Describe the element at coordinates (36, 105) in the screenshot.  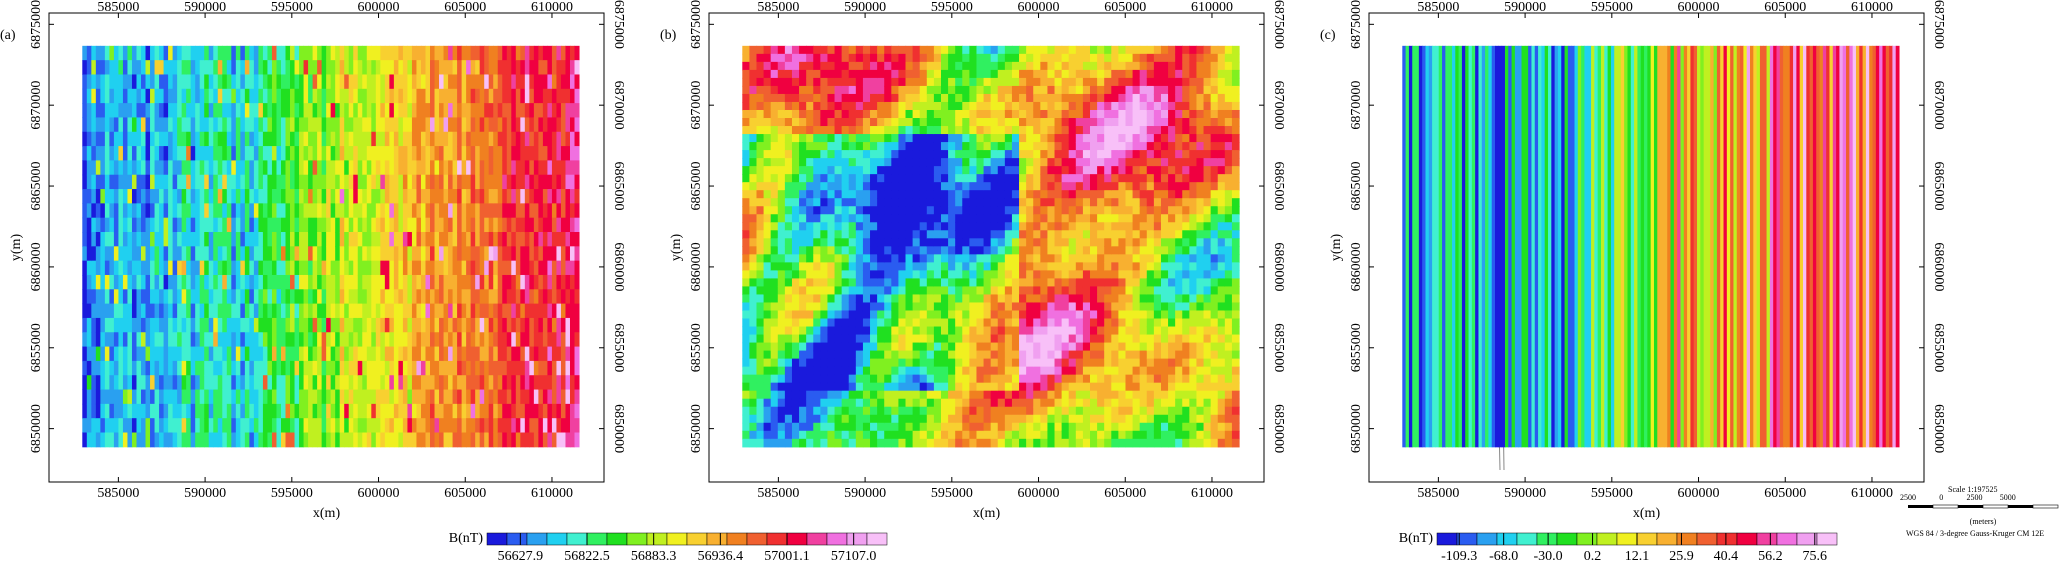
I see `y-tick-label: 6870000` at that location.